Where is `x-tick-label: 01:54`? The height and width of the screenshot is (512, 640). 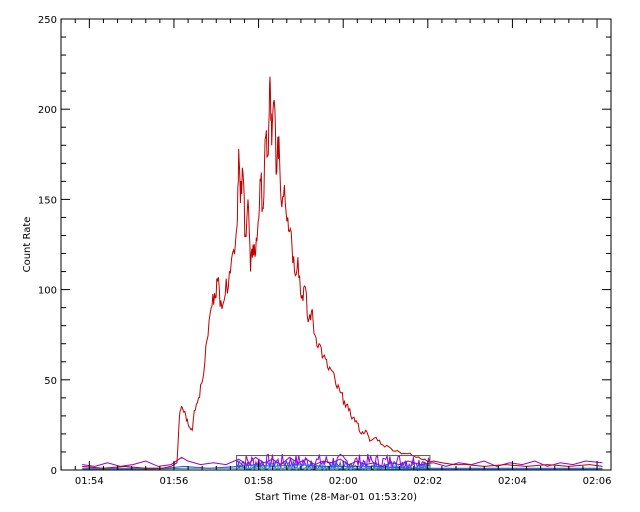
x-tick-label: 01:54 is located at coordinates (89, 481).